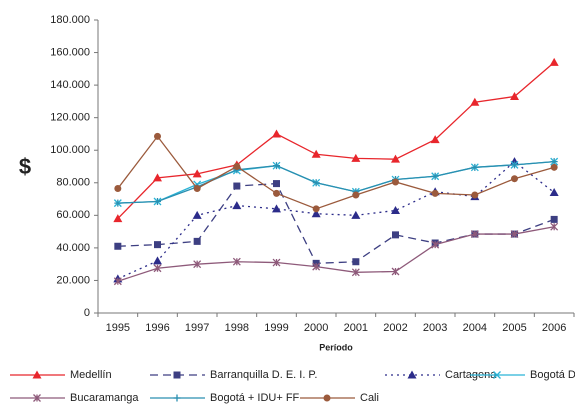 The height and width of the screenshot is (405, 575). What do you see at coordinates (73, 183) in the screenshot?
I see `y-tick-label: 80.000` at bounding box center [73, 183].